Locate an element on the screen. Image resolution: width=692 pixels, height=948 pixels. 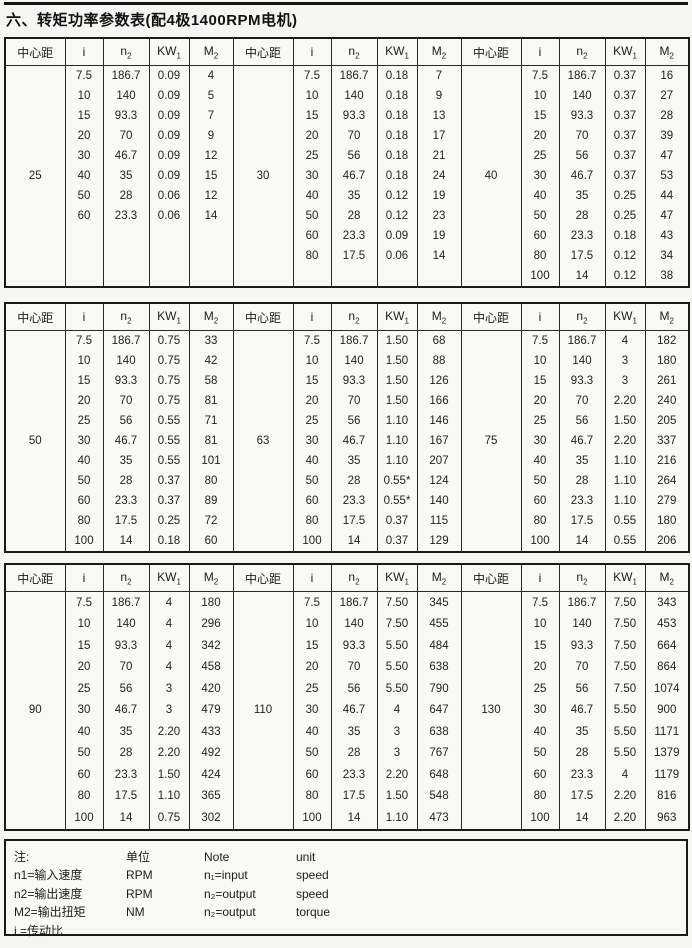
center-distance-value: 75 is located at coordinates (491, 441).